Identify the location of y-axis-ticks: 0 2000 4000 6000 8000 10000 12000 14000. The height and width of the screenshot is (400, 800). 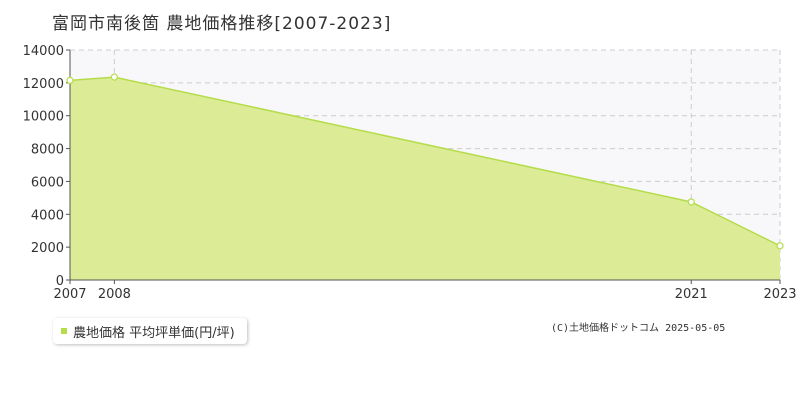
(46, 166).